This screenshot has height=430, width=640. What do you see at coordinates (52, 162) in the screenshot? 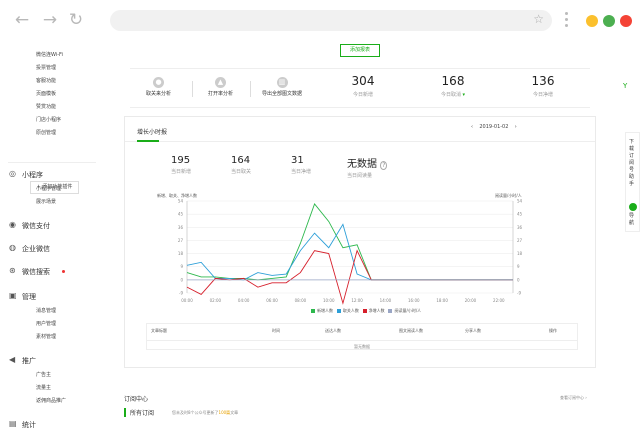
I see `sidebar-divider` at bounding box center [52, 162].